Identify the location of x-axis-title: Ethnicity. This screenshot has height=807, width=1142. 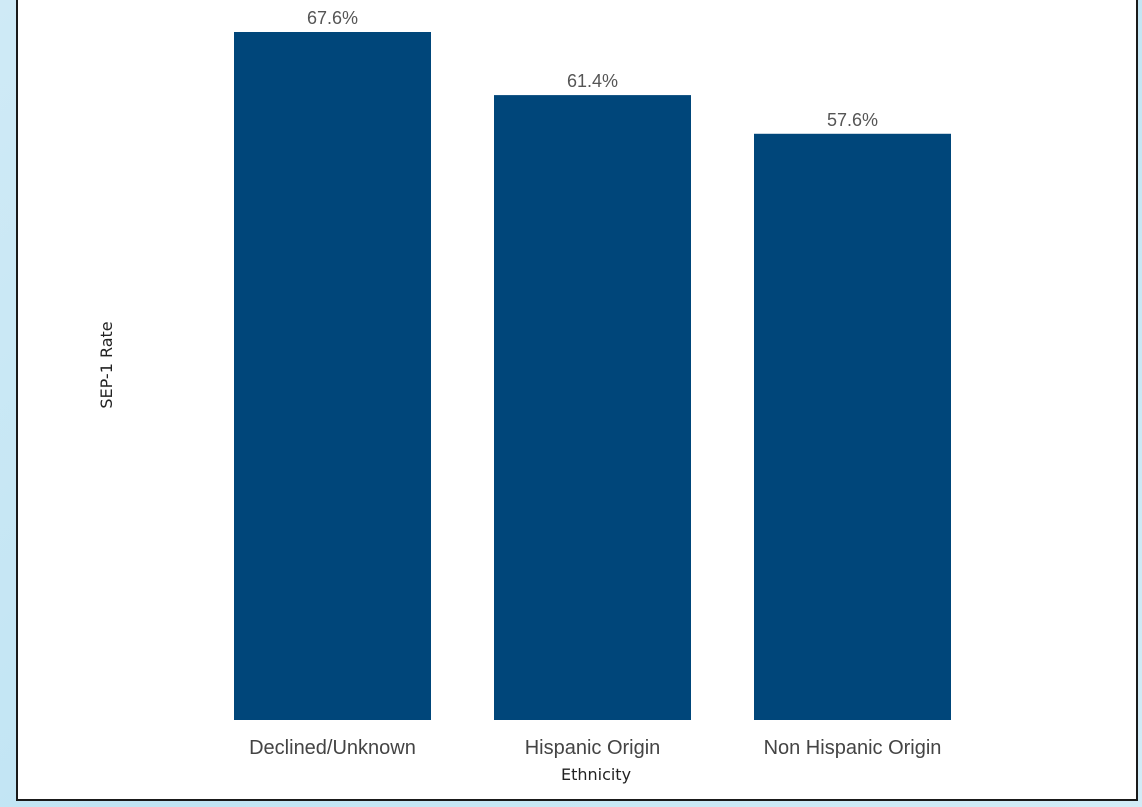
(596, 774).